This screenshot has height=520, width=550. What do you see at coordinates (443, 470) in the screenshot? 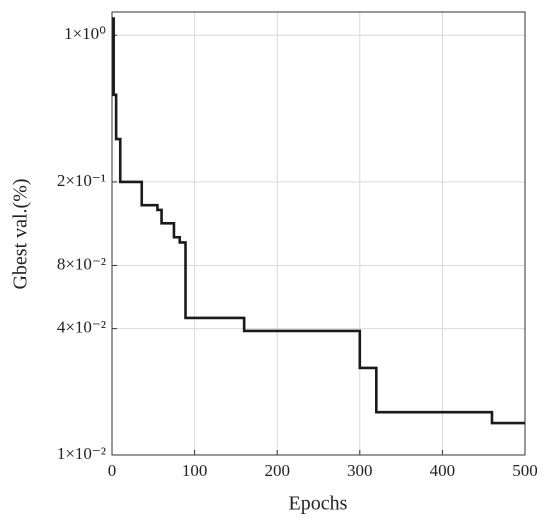
I see `x-tick-label: 400` at bounding box center [443, 470].